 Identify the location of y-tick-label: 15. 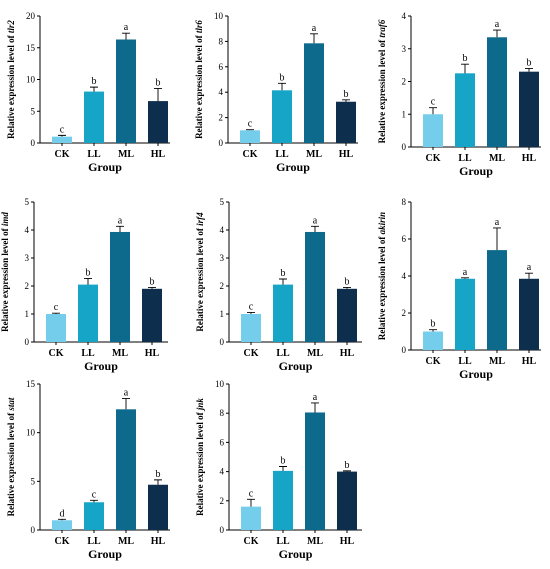
(31, 384).